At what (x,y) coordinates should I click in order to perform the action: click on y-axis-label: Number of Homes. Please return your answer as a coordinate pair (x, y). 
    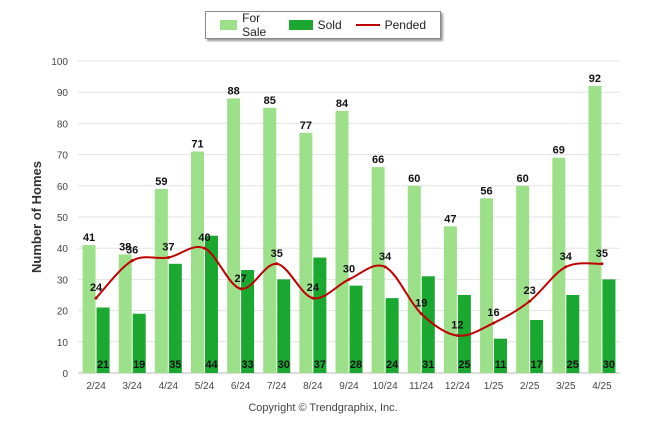
    Looking at the image, I should click on (36, 217).